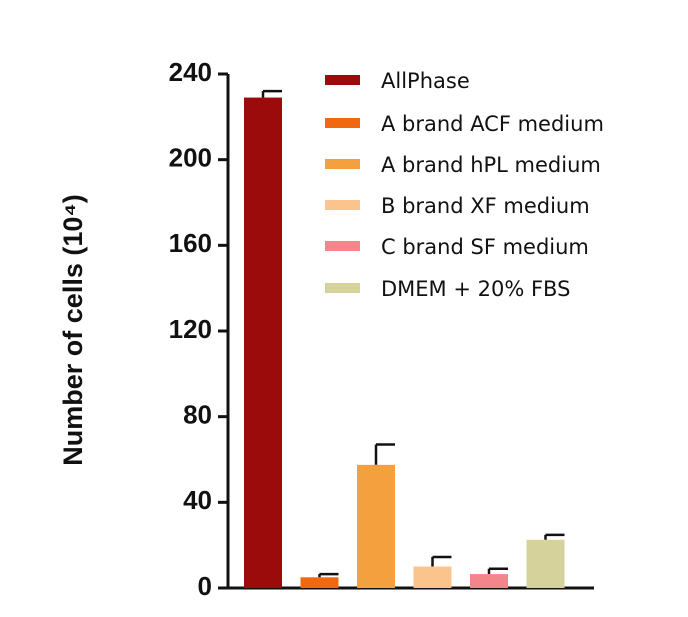  Describe the element at coordinates (197, 500) in the screenshot. I see `y-tick-label: 40` at that location.